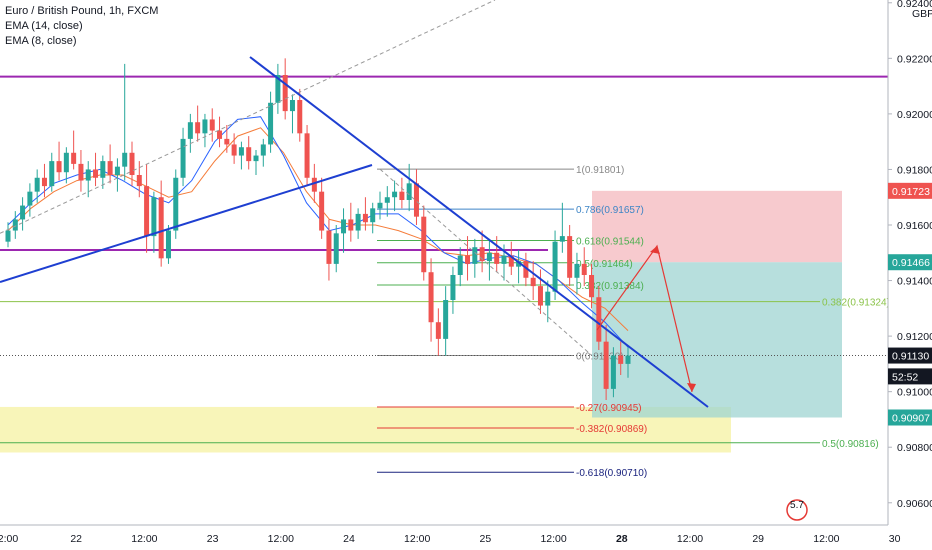 The image size is (932, 550). What do you see at coordinates (911, 263) in the screenshot?
I see `price-tag-label: 0.91466` at bounding box center [911, 263].